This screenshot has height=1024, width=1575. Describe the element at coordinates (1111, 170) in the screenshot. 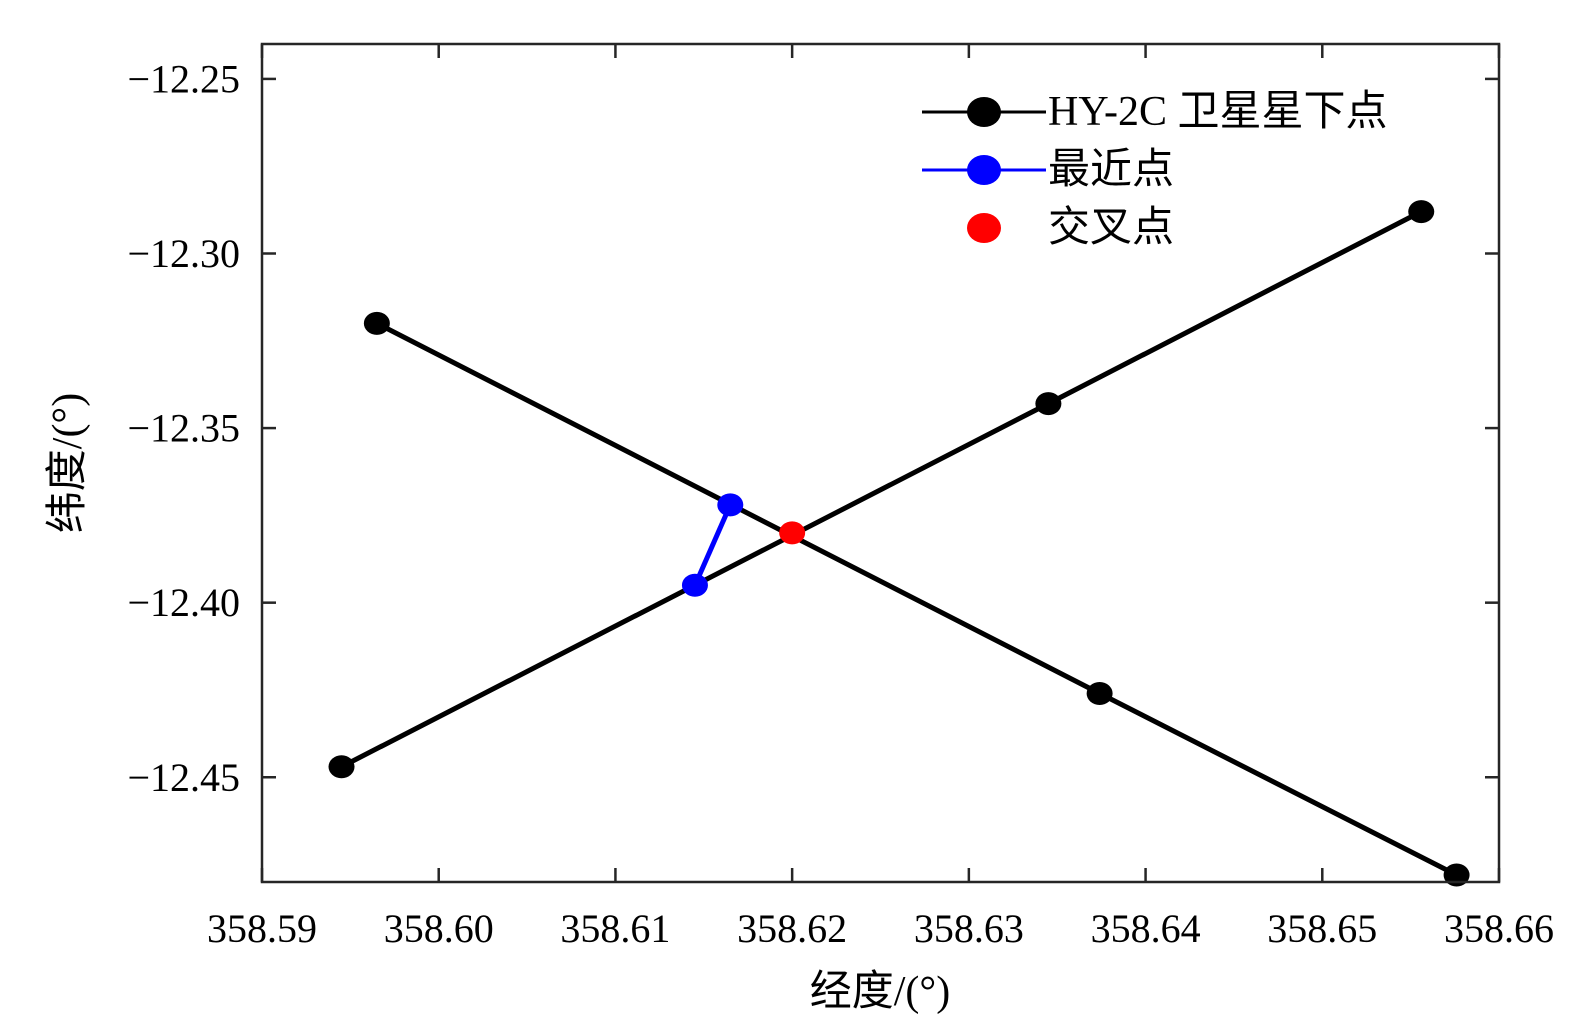

I see `legend-label: 最近点` at that location.